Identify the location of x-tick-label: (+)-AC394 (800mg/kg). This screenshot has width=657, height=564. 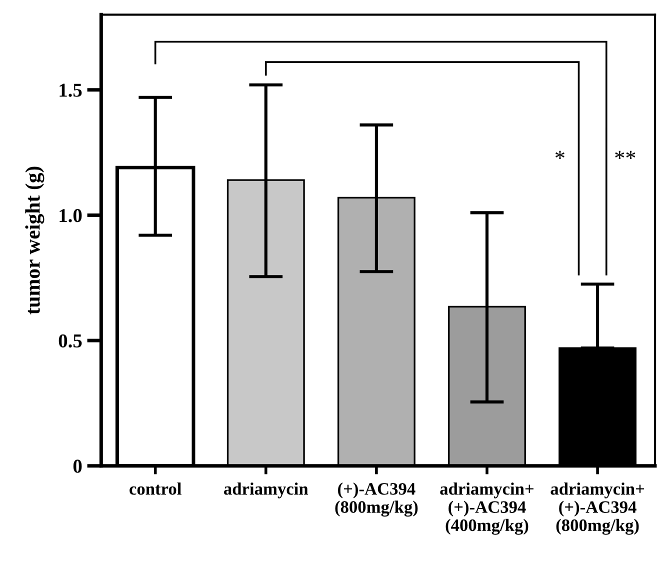
(376, 499).